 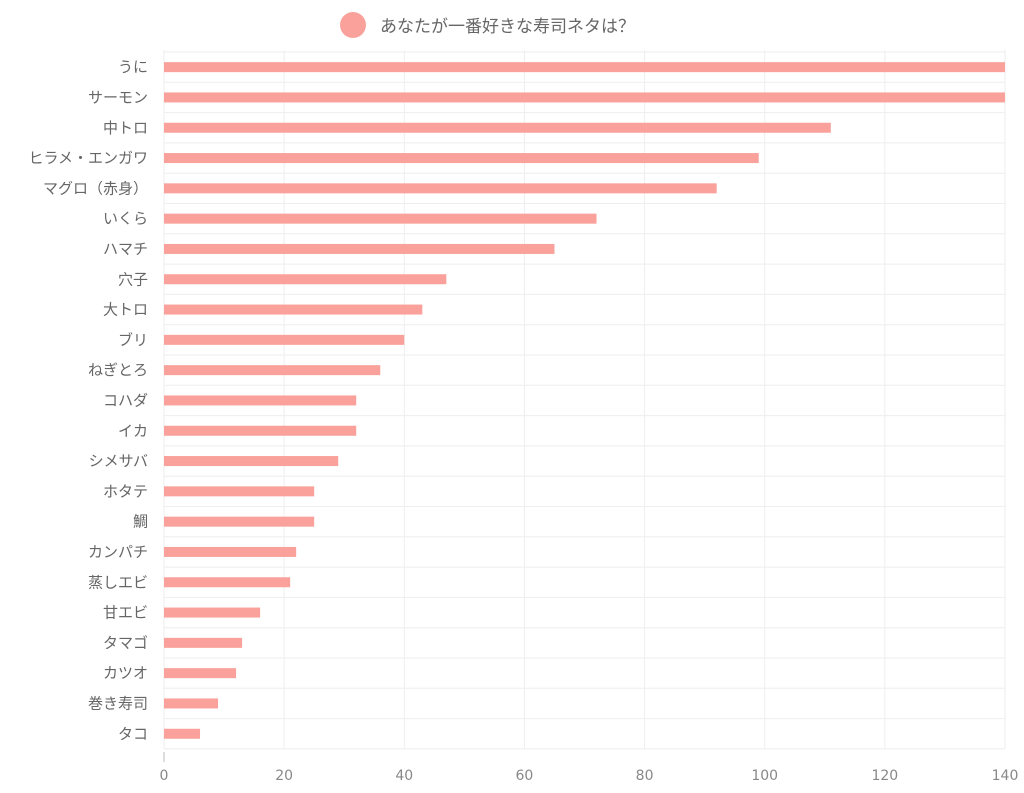 What do you see at coordinates (118, 97) in the screenshot?
I see `category-label: サーモン` at bounding box center [118, 97].